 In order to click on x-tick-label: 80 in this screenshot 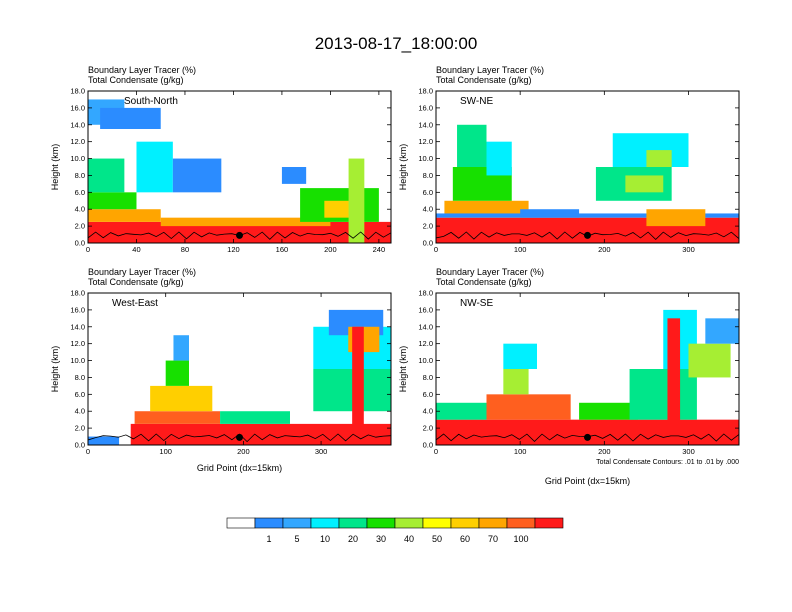, I will do `click(185, 249)`.